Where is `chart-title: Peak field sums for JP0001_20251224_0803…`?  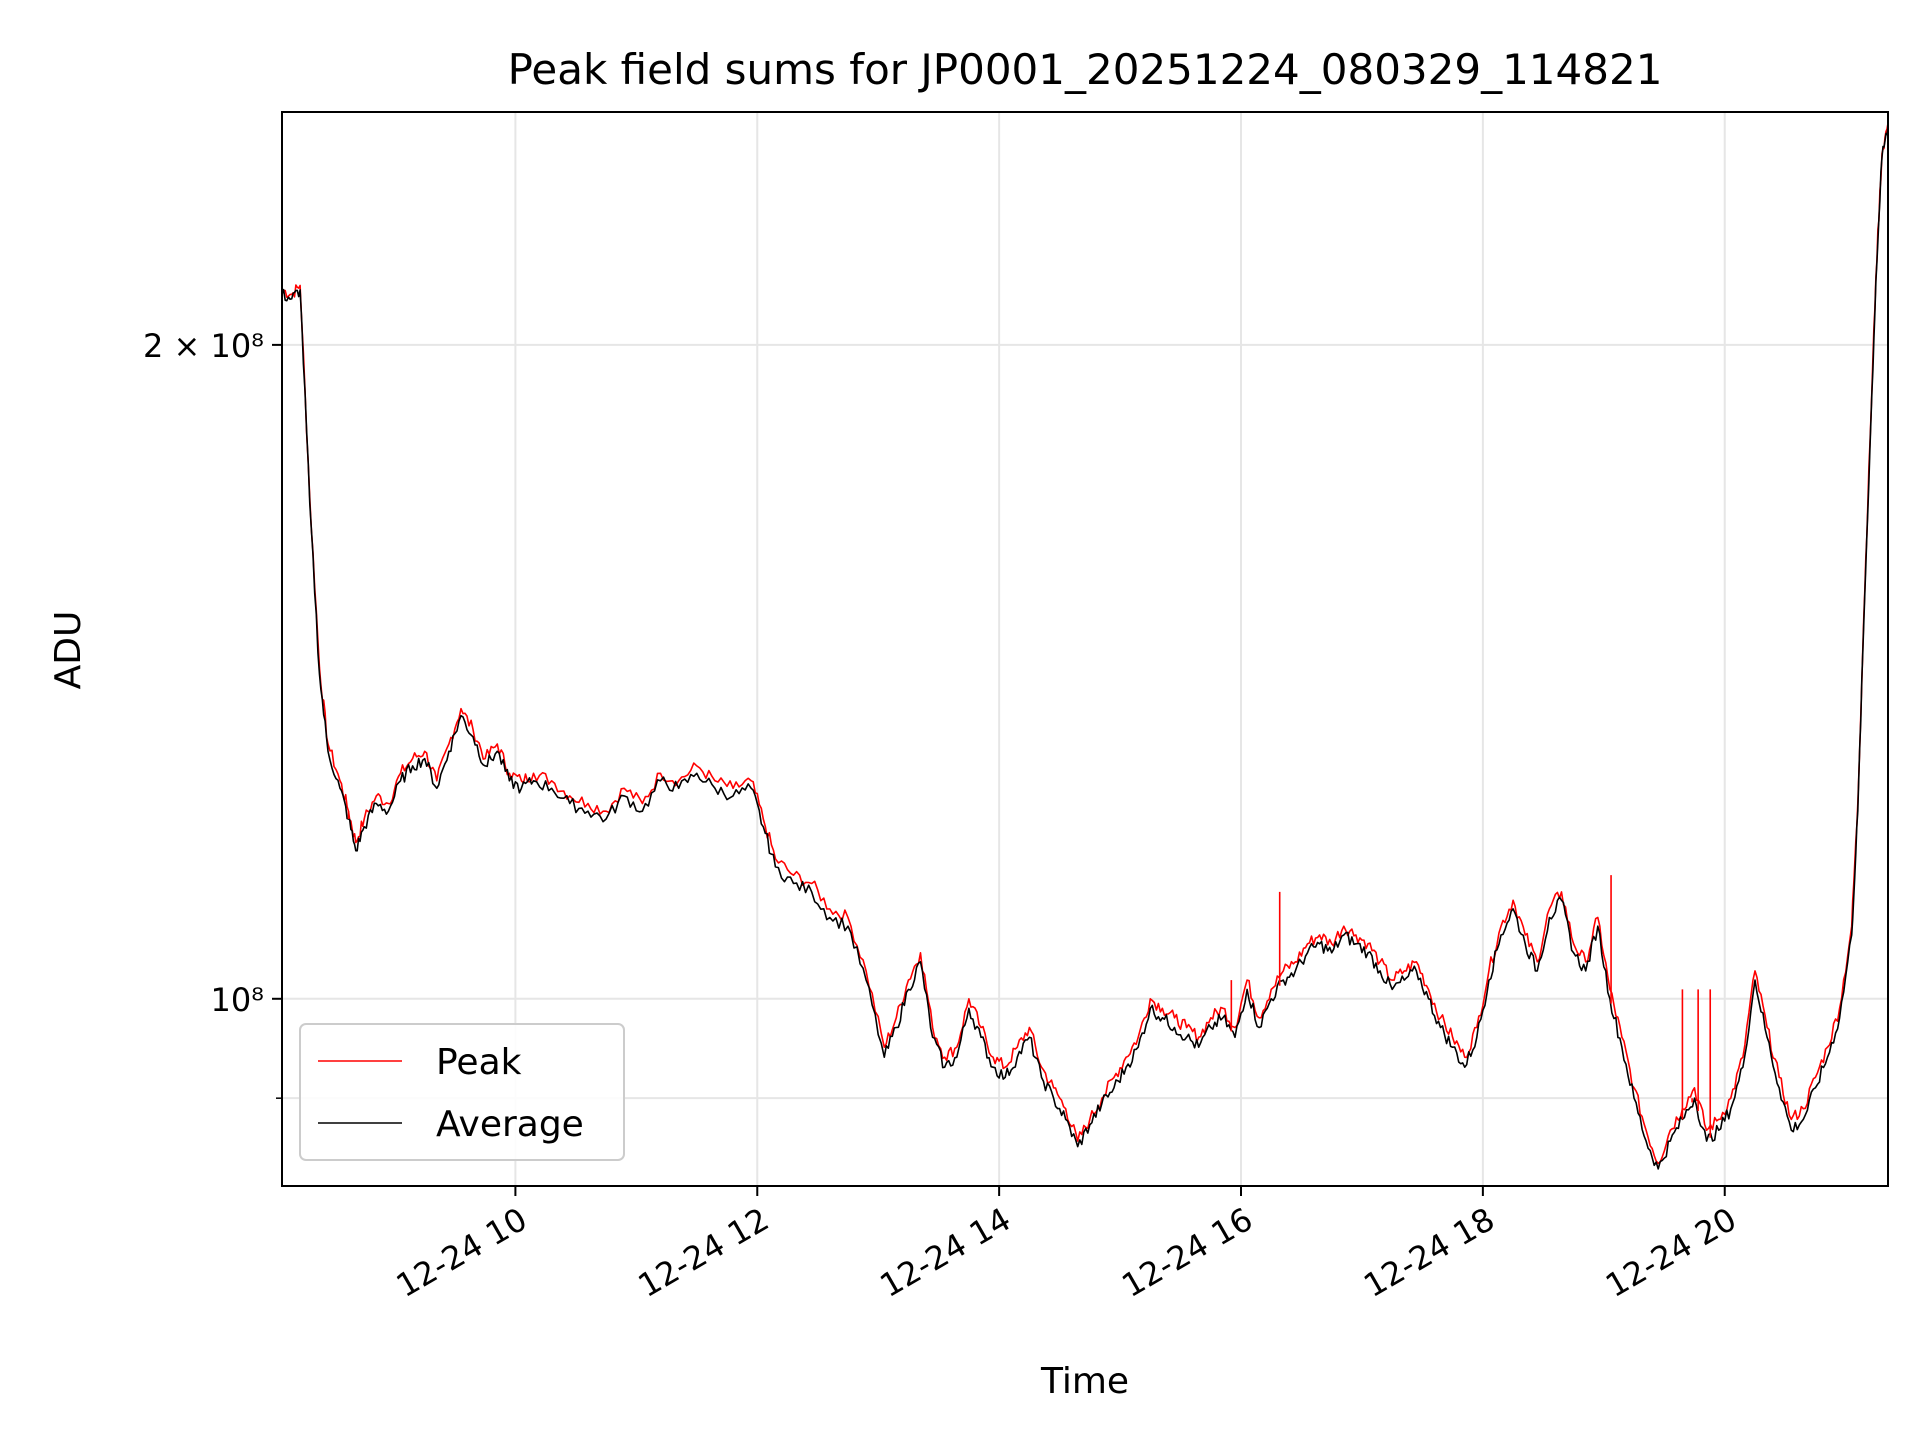 chart-title: Peak field sums for JP0001_20251224_0803… is located at coordinates (1085, 69).